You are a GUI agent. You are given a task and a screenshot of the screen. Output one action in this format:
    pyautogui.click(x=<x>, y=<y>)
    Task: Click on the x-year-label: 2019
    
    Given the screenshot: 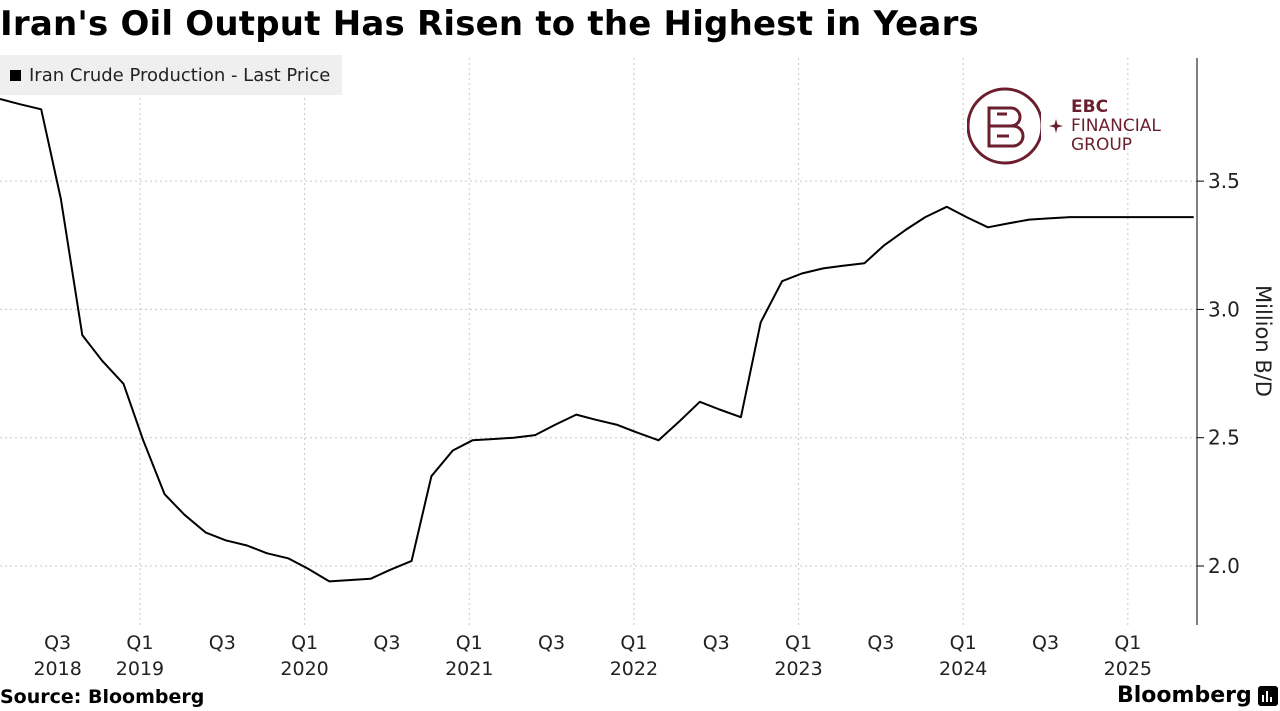 What is the action you would take?
    pyautogui.click(x=140, y=669)
    